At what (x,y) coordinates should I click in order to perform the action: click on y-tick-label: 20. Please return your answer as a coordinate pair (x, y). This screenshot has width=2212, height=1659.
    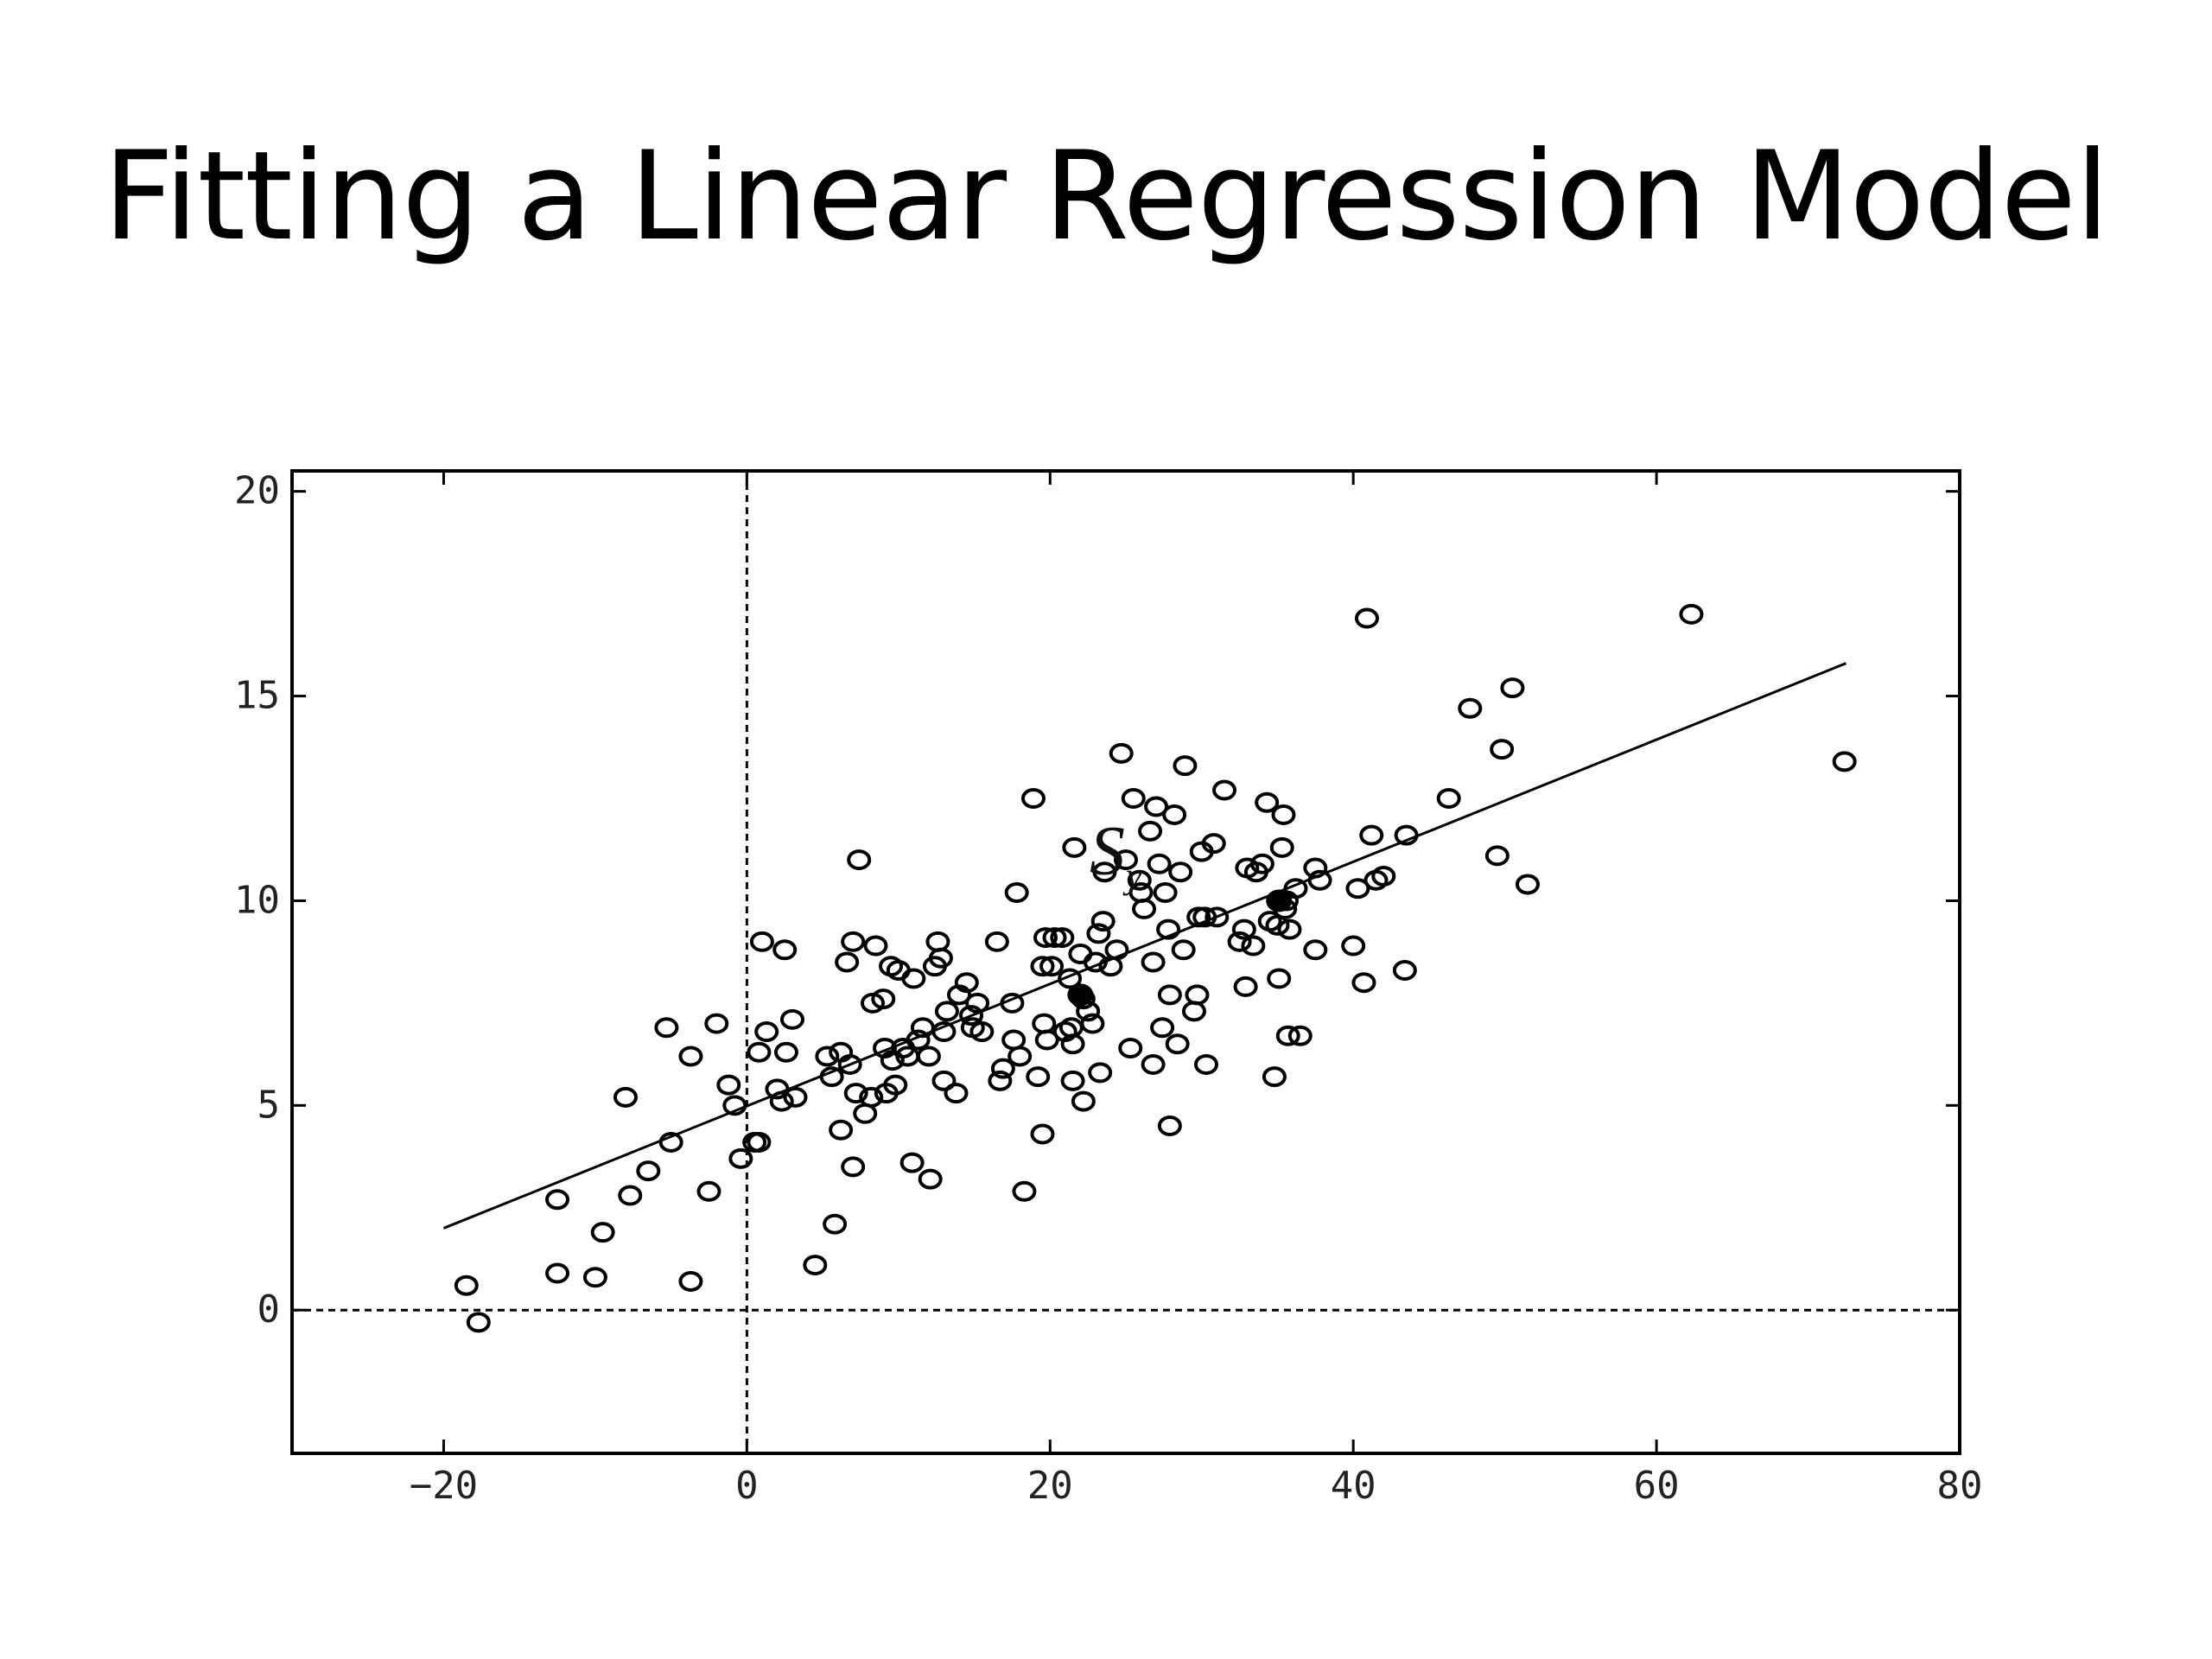
    Looking at the image, I should click on (257, 491).